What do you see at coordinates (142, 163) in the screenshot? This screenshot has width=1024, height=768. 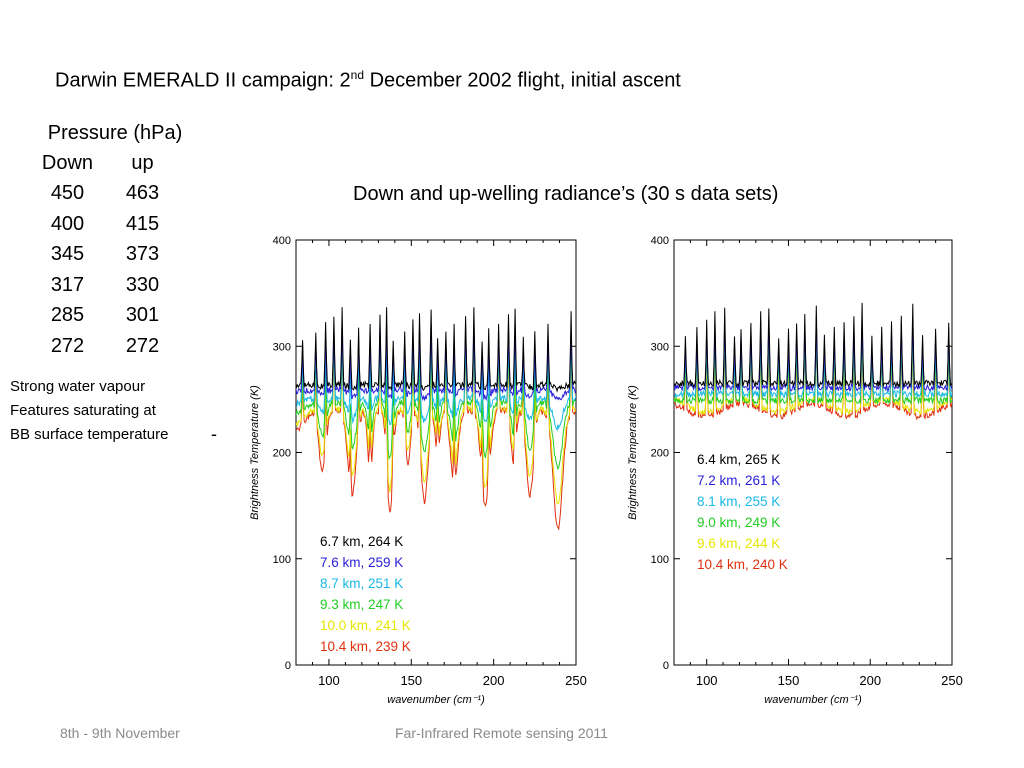 I see `col-up: up` at bounding box center [142, 163].